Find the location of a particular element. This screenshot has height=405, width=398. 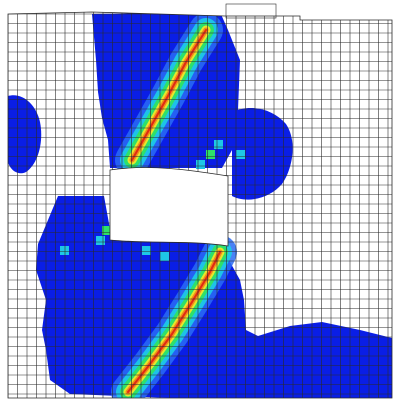

top-tab is located at coordinates (251, 11).